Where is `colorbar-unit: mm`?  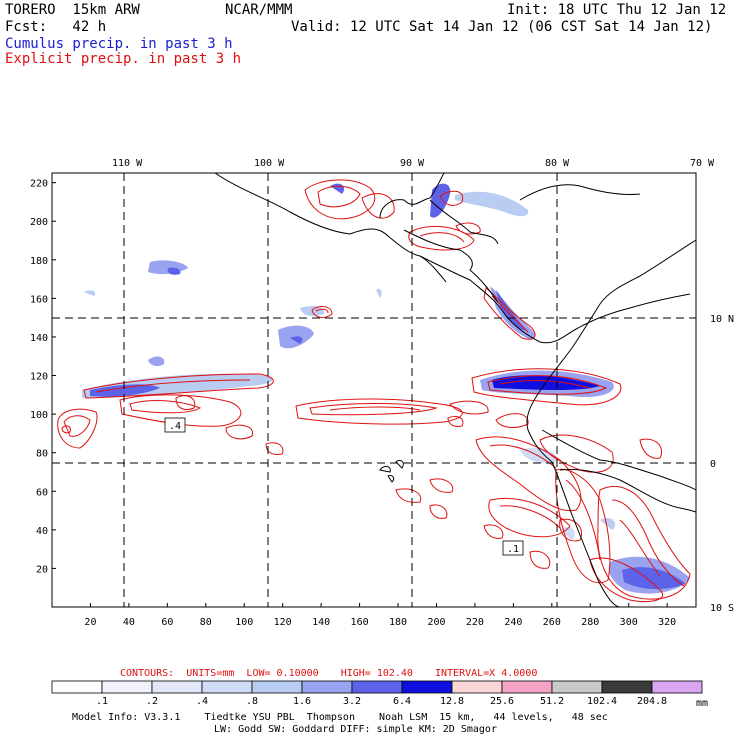 colorbar-unit: mm is located at coordinates (702, 703).